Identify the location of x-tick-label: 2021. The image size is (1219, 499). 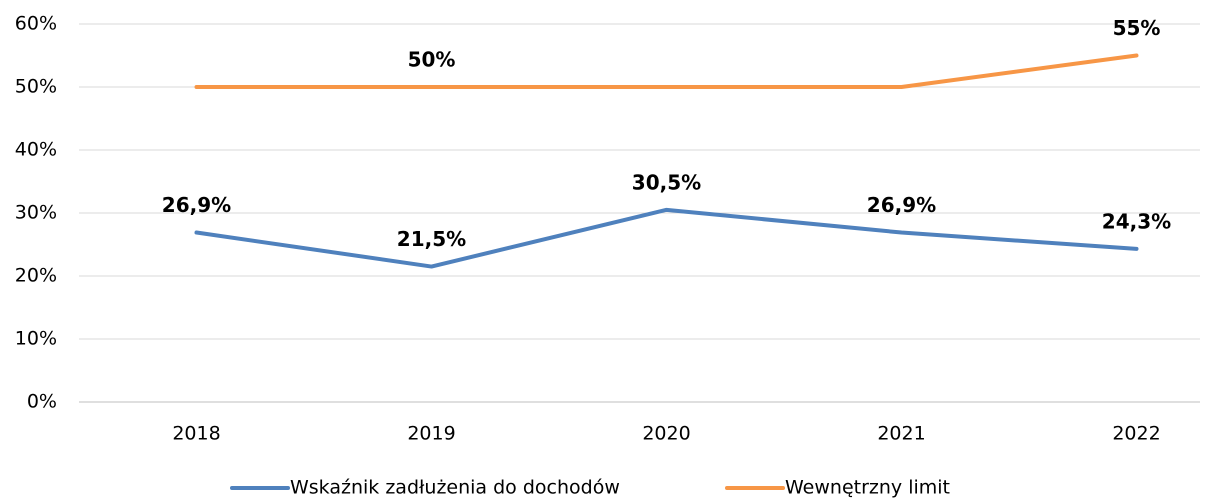
(901, 434).